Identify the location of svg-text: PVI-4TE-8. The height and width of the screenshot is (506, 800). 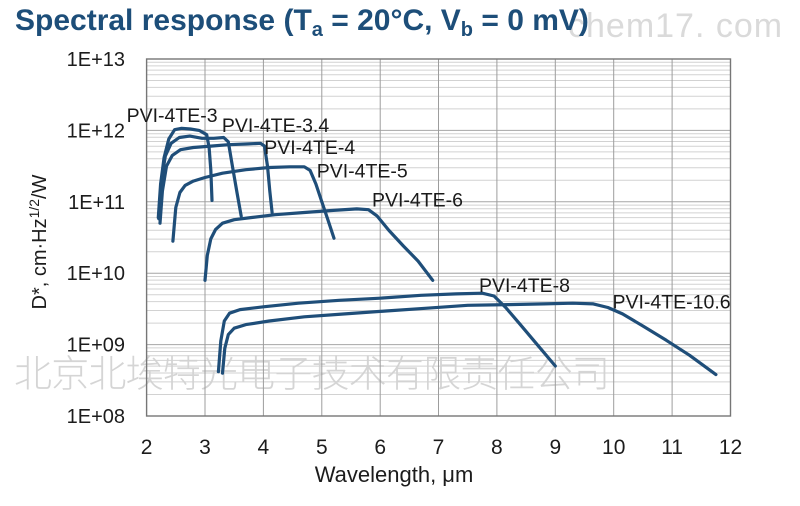
(524, 286).